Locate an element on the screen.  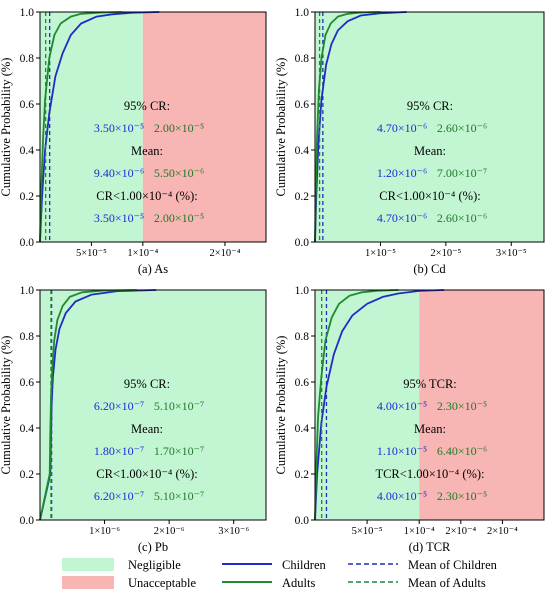
legend-label-mean-children: Mean of Children is located at coordinates (453, 565).